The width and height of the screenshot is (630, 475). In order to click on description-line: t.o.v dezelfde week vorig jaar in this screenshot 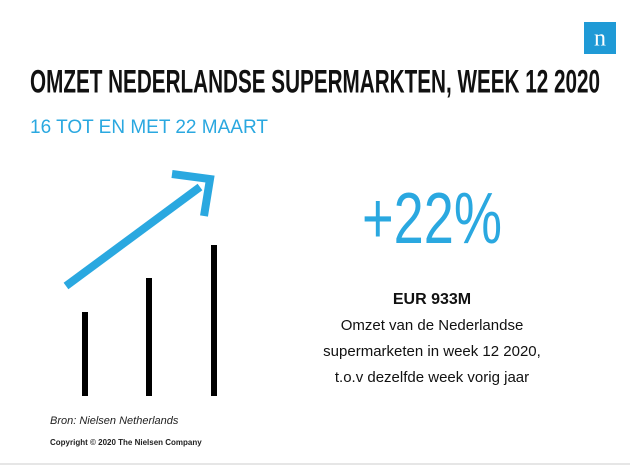, I will do `click(432, 377)`.